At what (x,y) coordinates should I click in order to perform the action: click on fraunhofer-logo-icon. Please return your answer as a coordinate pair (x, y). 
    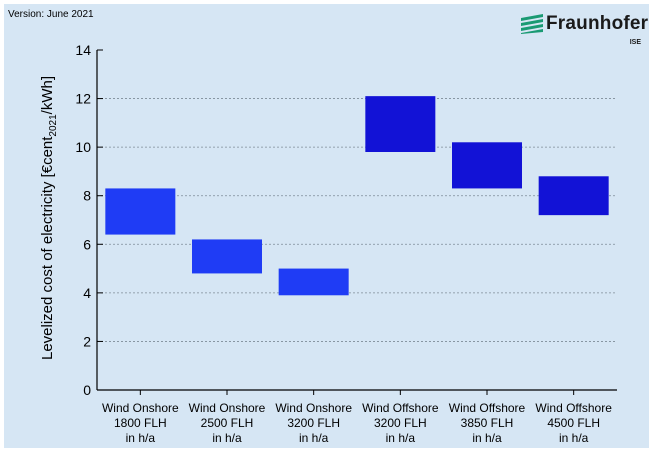
    Looking at the image, I should click on (532, 24).